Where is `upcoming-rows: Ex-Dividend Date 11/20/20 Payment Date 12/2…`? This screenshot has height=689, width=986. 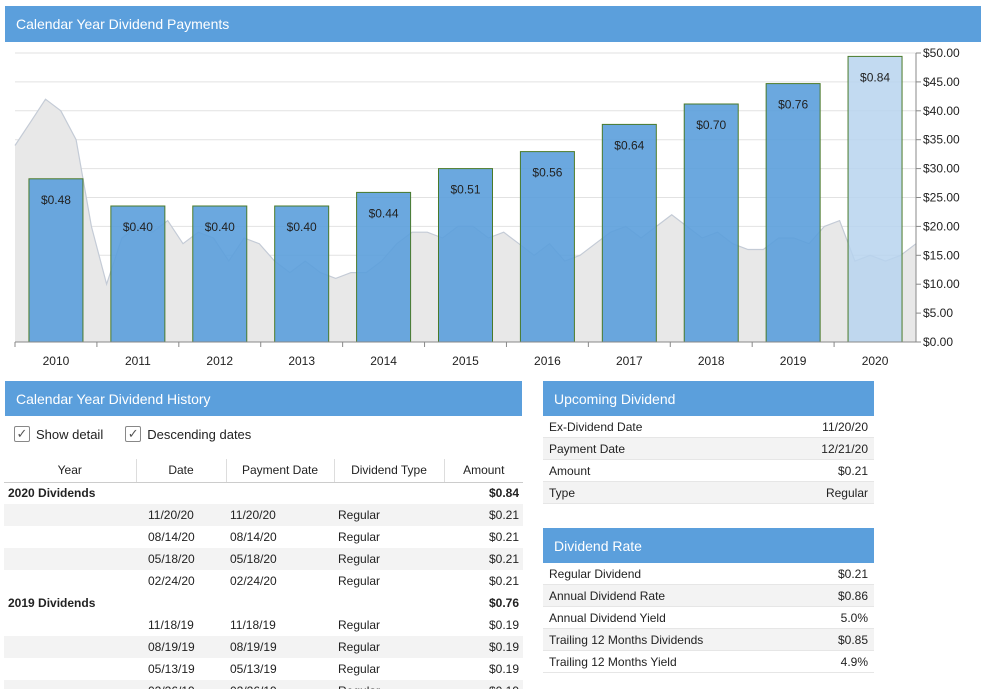 upcoming-rows: Ex-Dividend Date 11/20/20 Payment Date 12/2… is located at coordinates (708, 460).